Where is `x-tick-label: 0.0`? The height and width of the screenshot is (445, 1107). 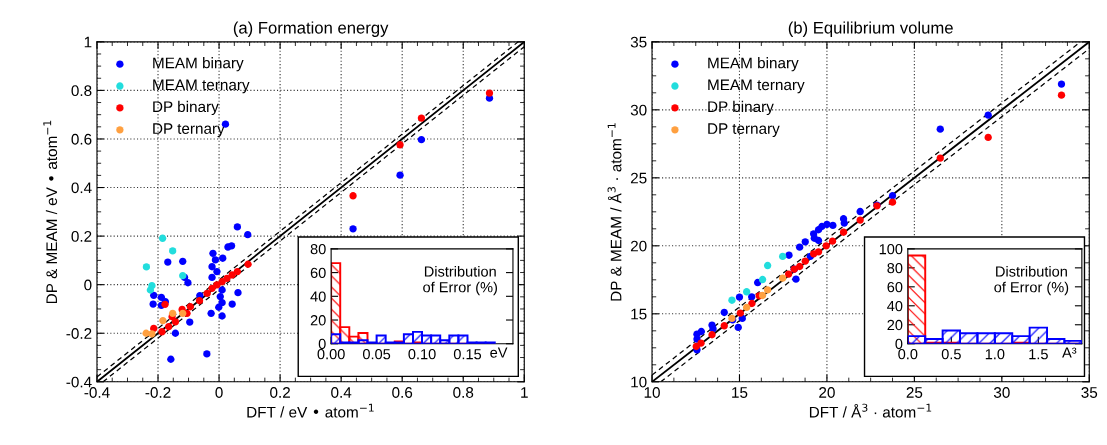 x-tick-label: 0.0 is located at coordinates (908, 354).